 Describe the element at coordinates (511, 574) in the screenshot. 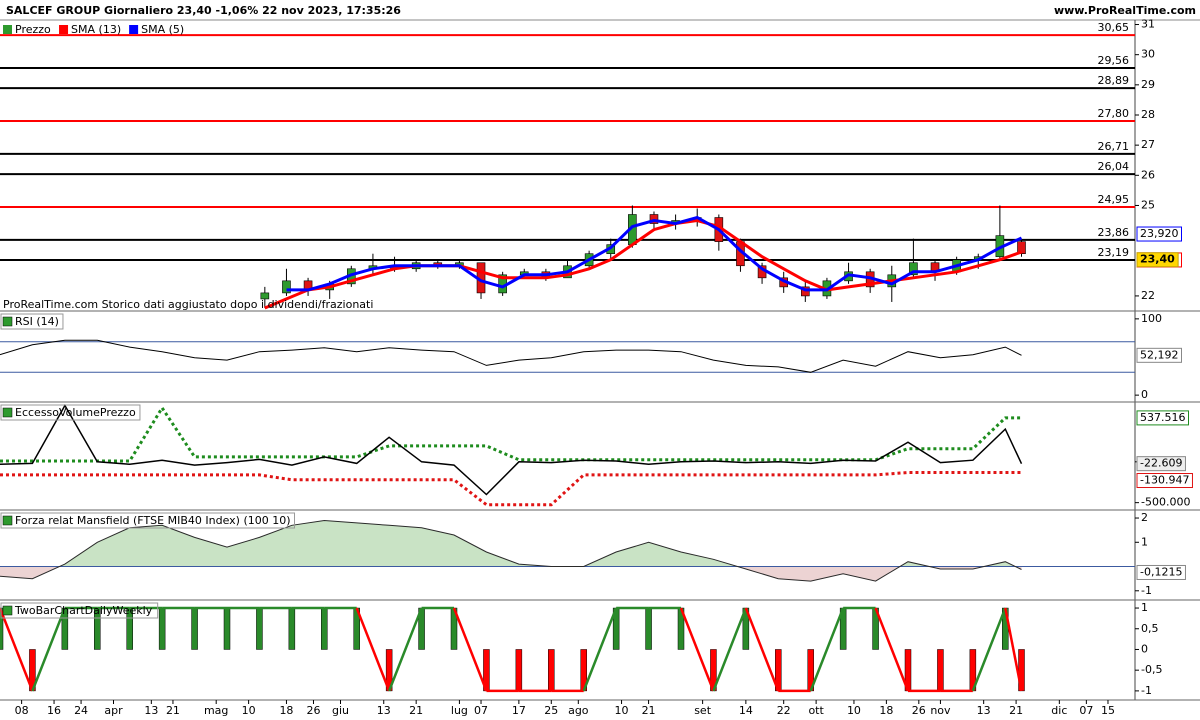

I see `area-negative` at that location.